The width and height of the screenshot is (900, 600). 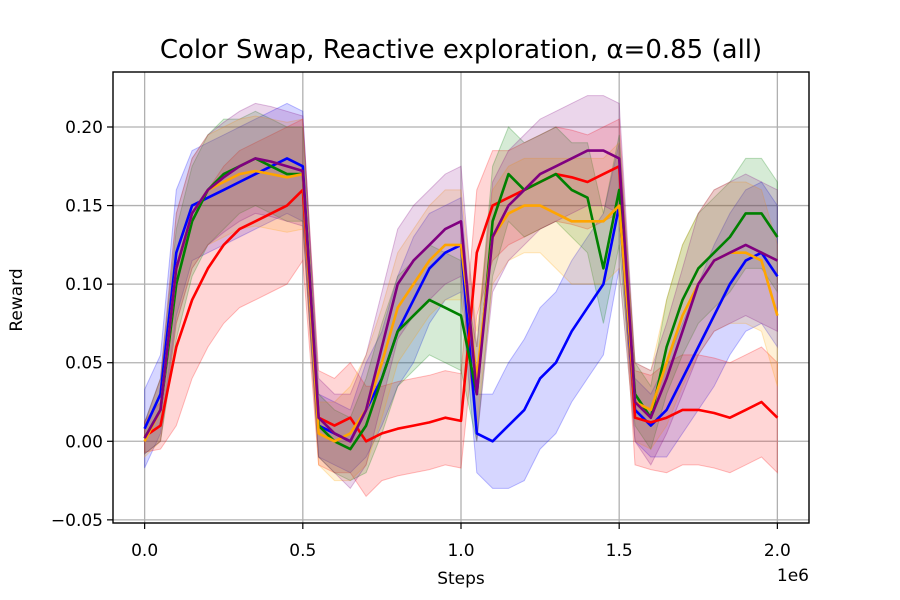 I want to click on x-tick-label-1: 0.5, so click(x=302, y=551).